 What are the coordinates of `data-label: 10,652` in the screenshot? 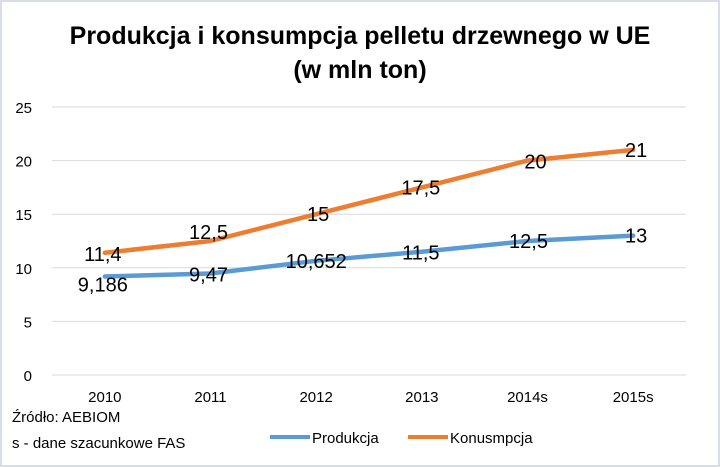 It's located at (316, 262).